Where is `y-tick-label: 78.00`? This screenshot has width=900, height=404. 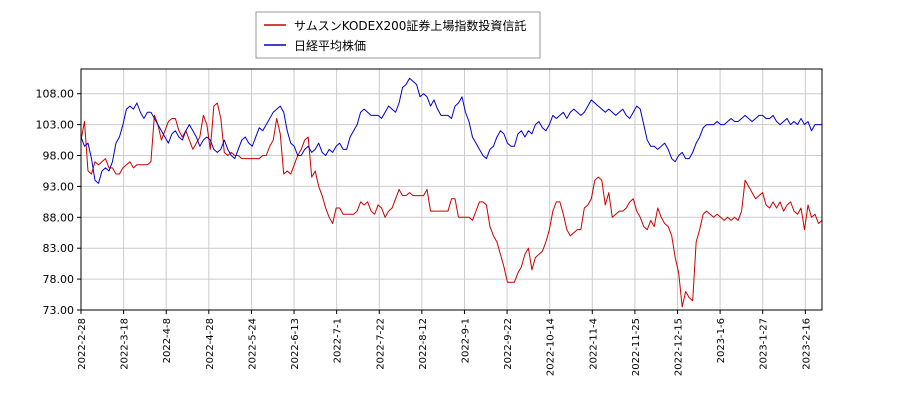 y-tick-label: 78.00 is located at coordinates (59, 279).